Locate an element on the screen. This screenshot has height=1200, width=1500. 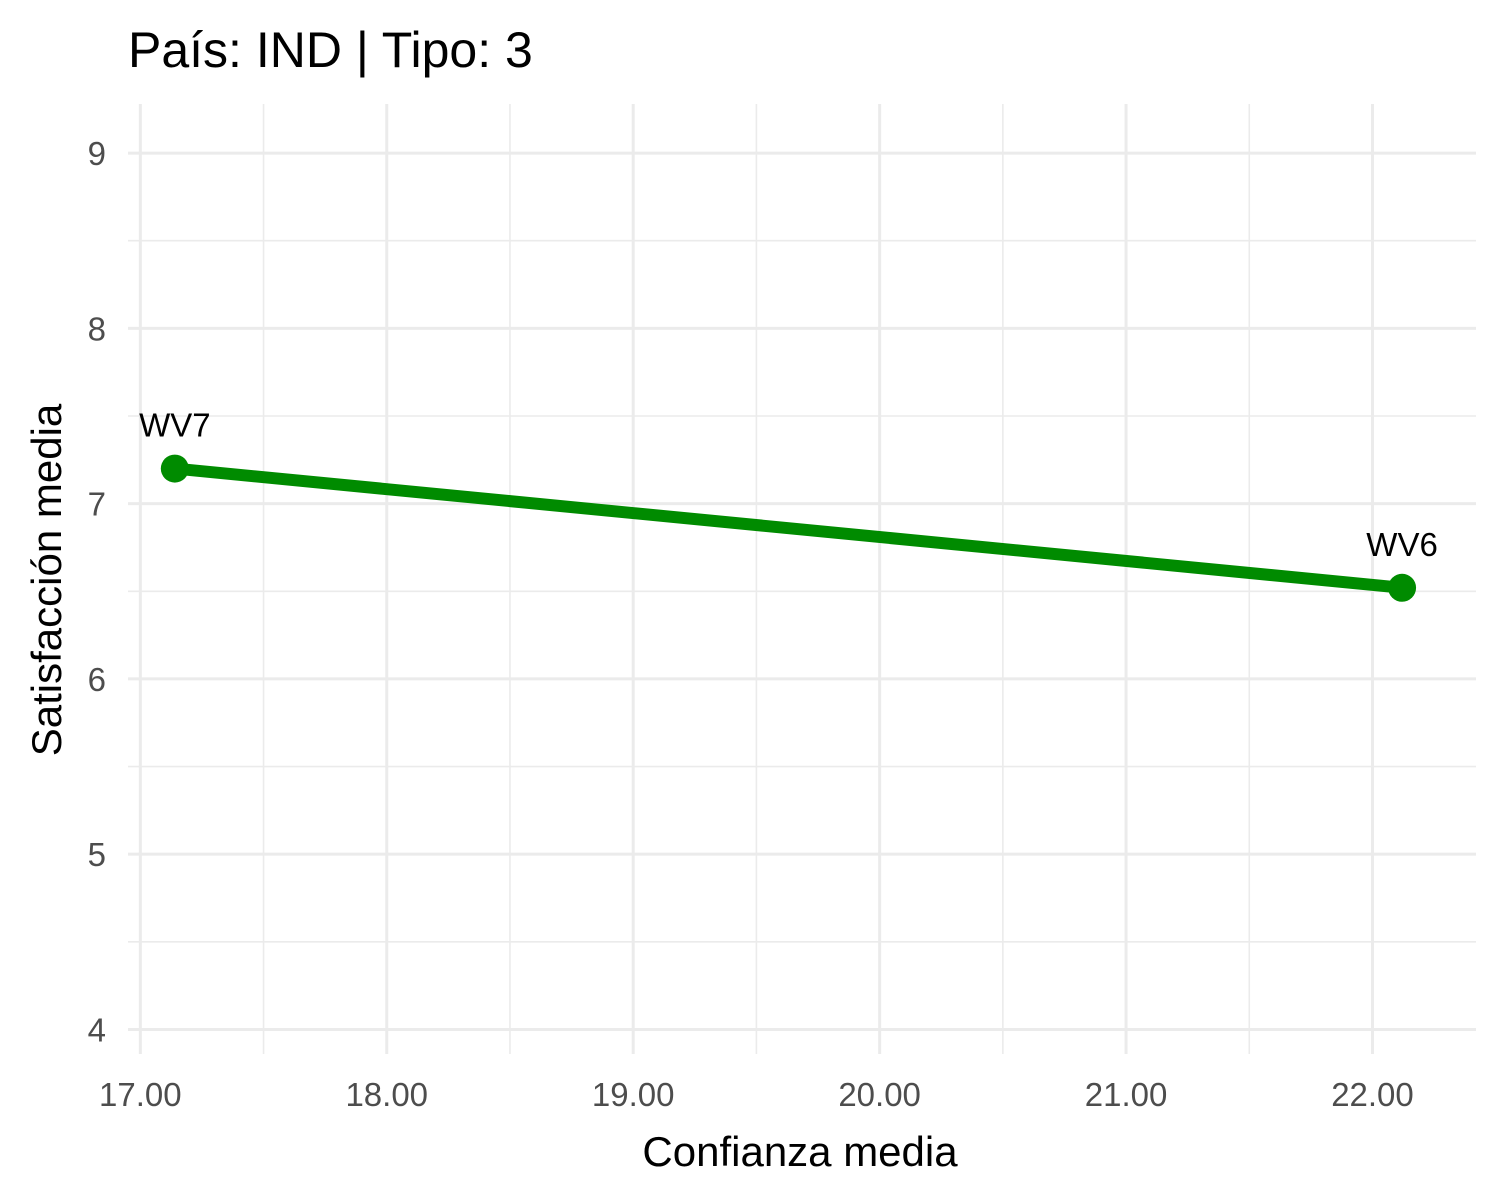
y-tick-label: 7 is located at coordinates (97, 504).